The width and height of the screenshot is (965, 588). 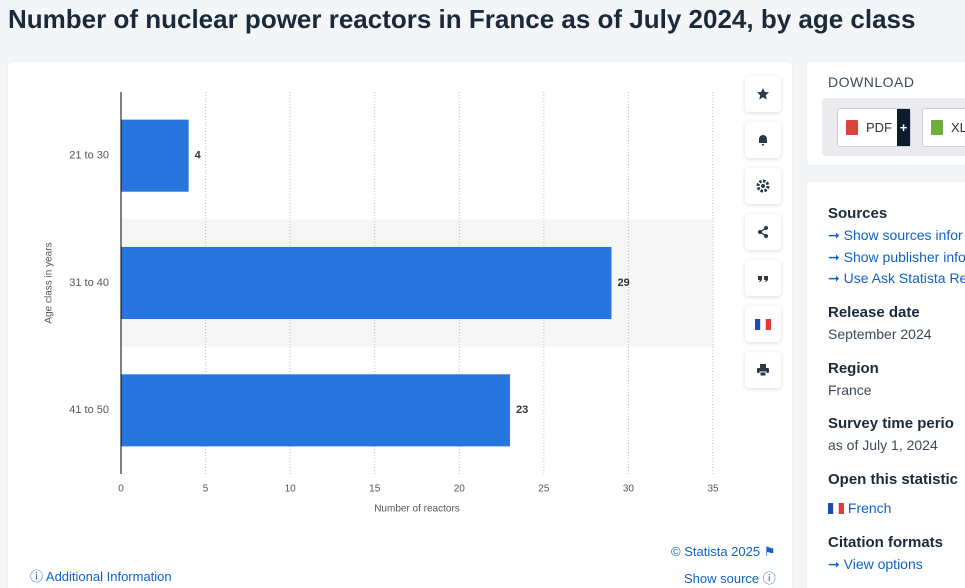 I want to click on source-link-text: Use Ask Statista Re, so click(x=904, y=278).